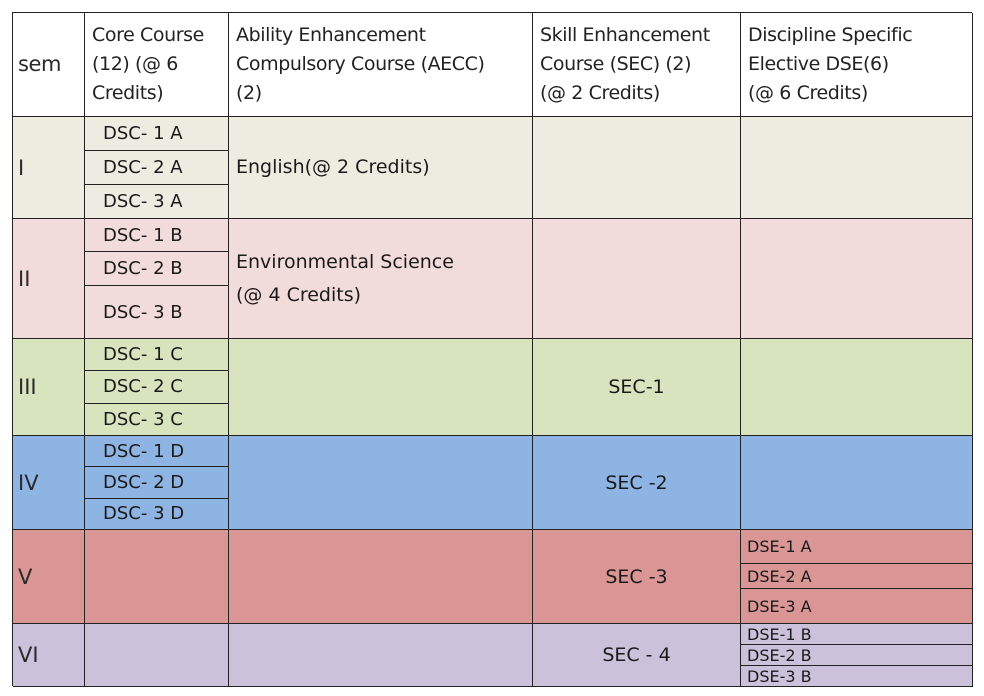 This screenshot has height=696, width=984. I want to click on course-item: DSC- 2 C, so click(156, 387).